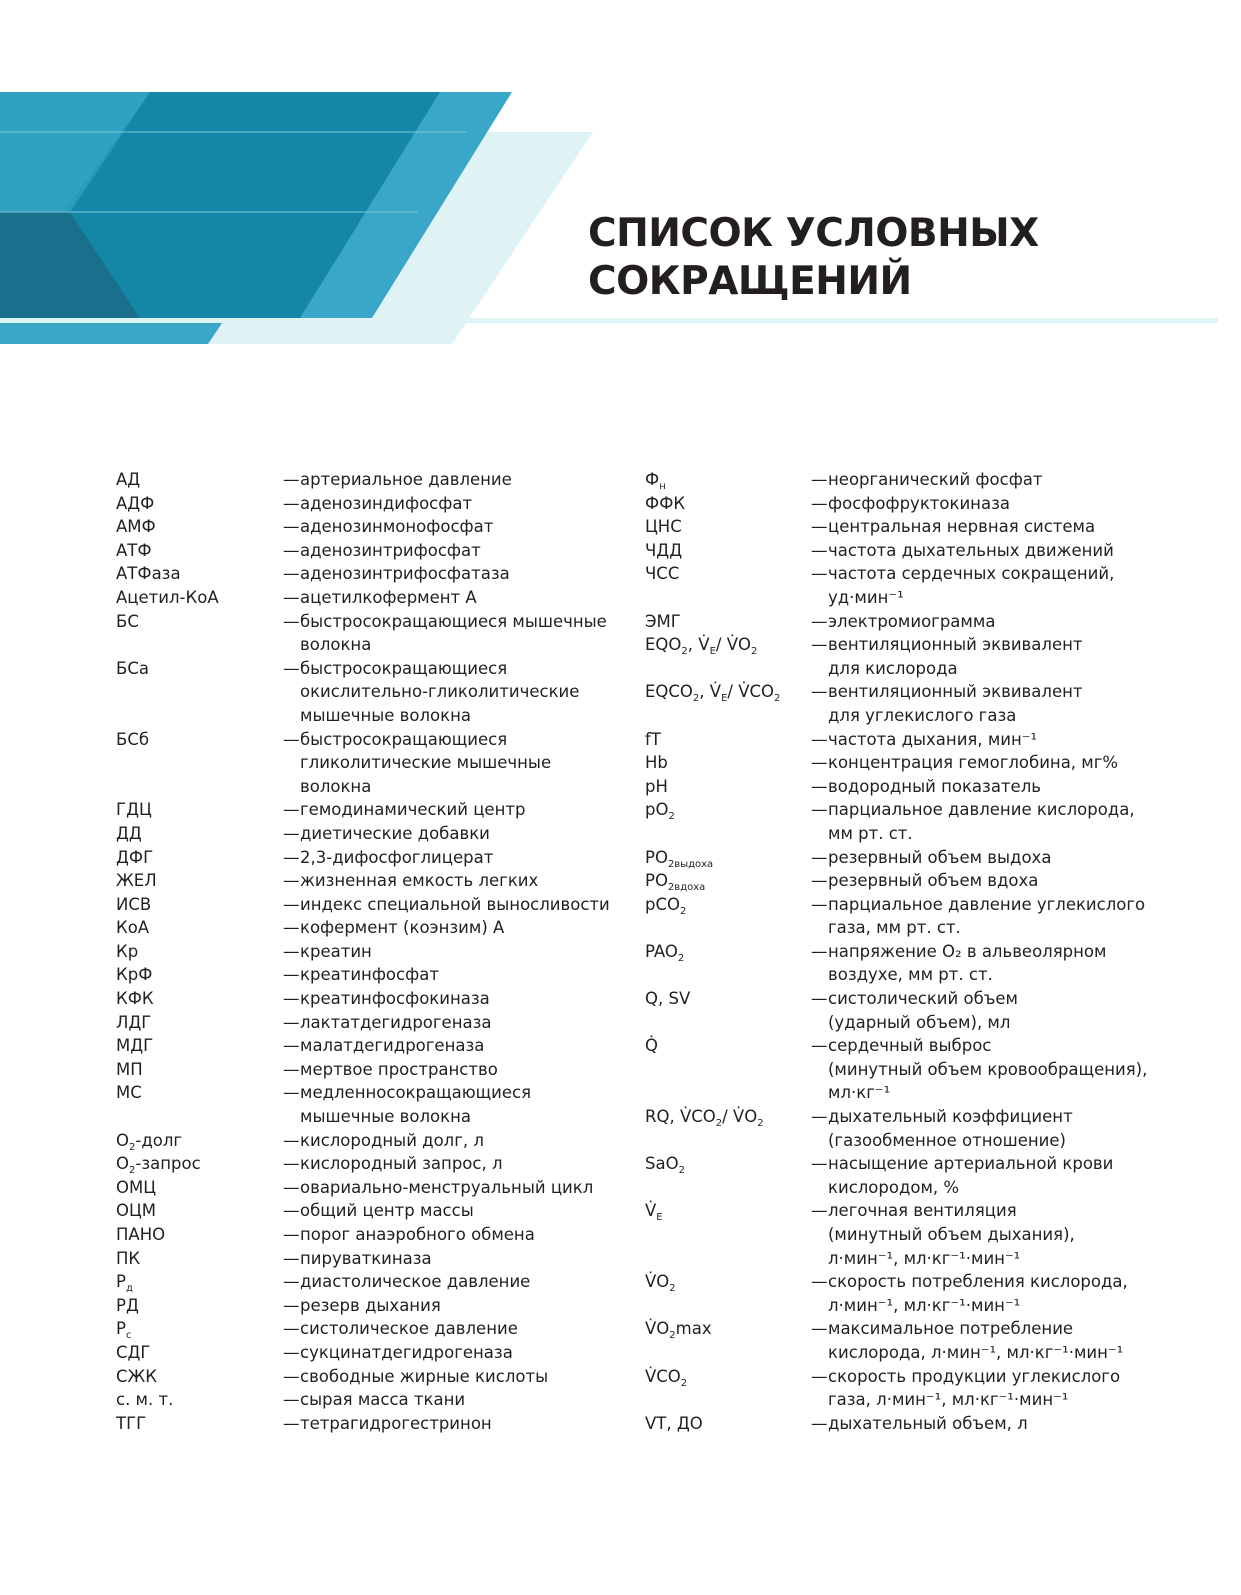 This screenshot has width=1241, height=1595. Describe the element at coordinates (134, 550) in the screenshot. I see `term-text: АТФ` at that location.